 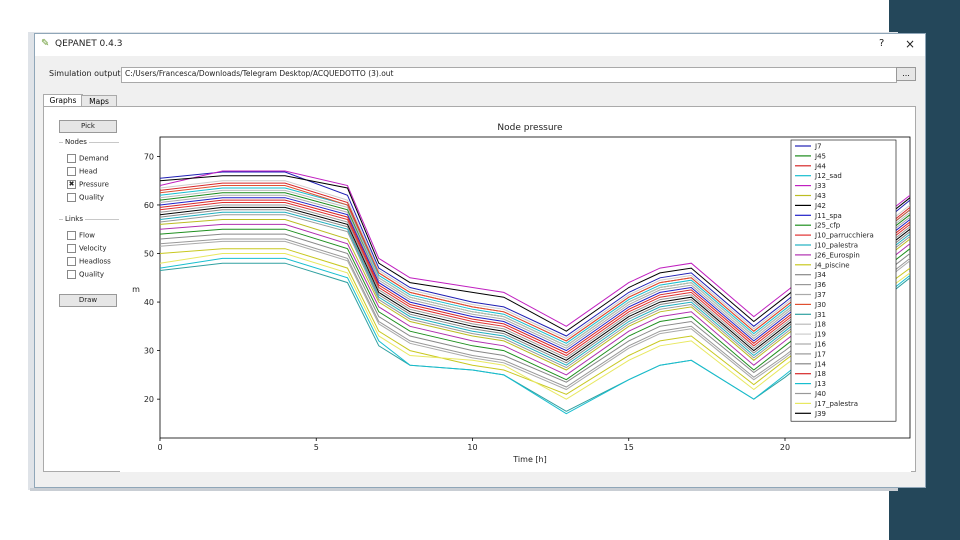 I want to click on legend-entry: J17, so click(x=820, y=354).